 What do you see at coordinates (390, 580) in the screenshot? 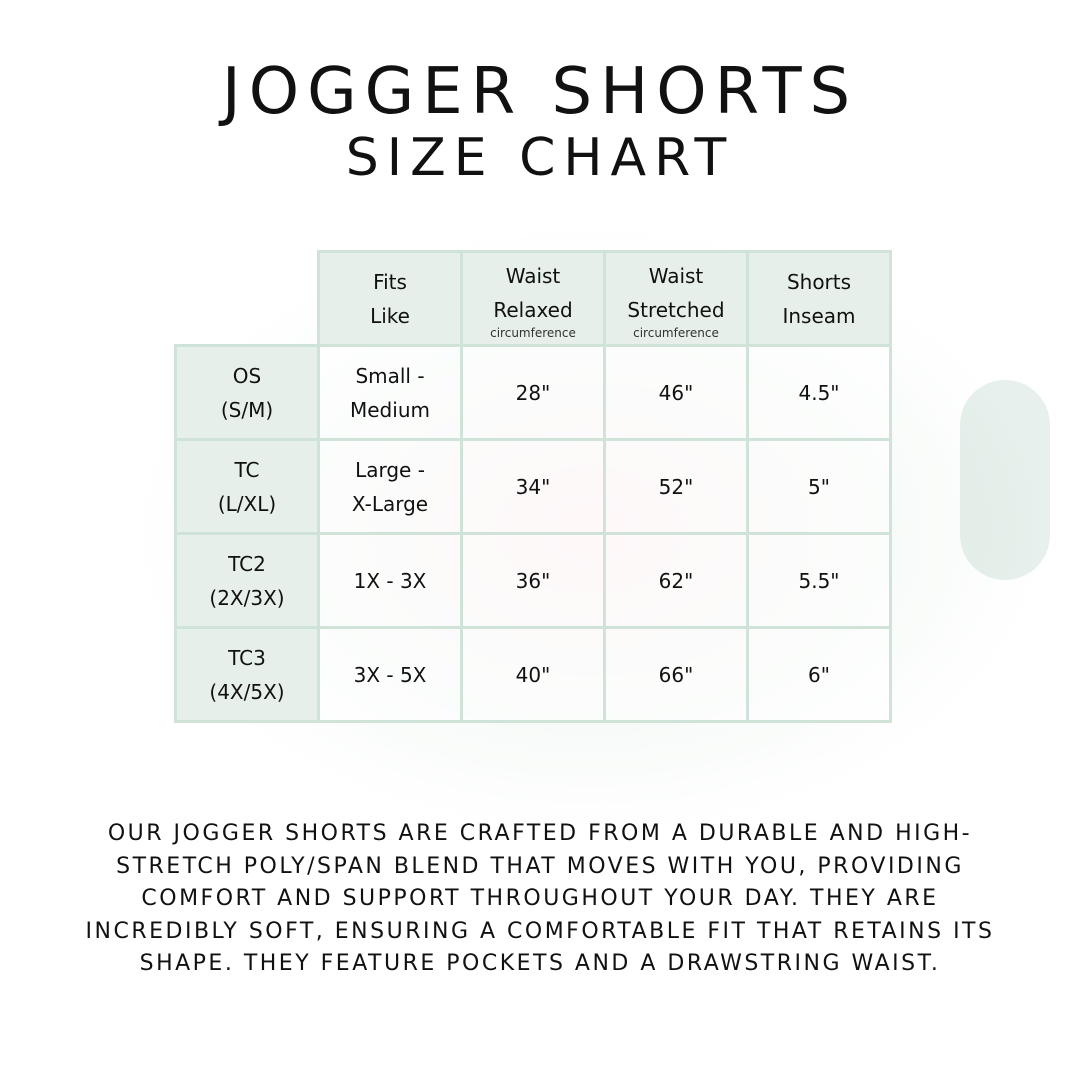
I see `fits-like-cell: 1X - 3X` at bounding box center [390, 580].